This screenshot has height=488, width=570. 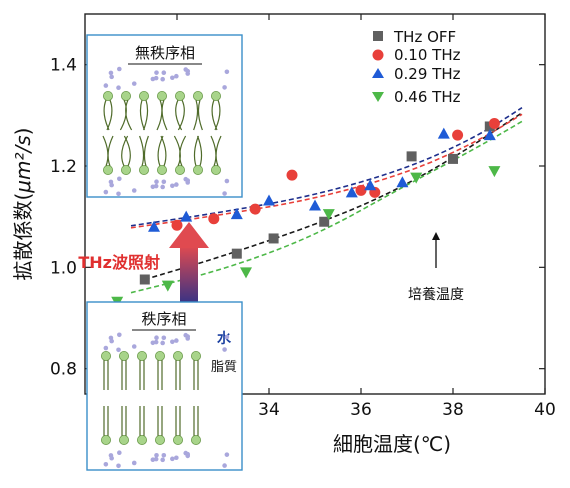 I want to click on y-tick-label: 0.8, so click(x=63, y=370).